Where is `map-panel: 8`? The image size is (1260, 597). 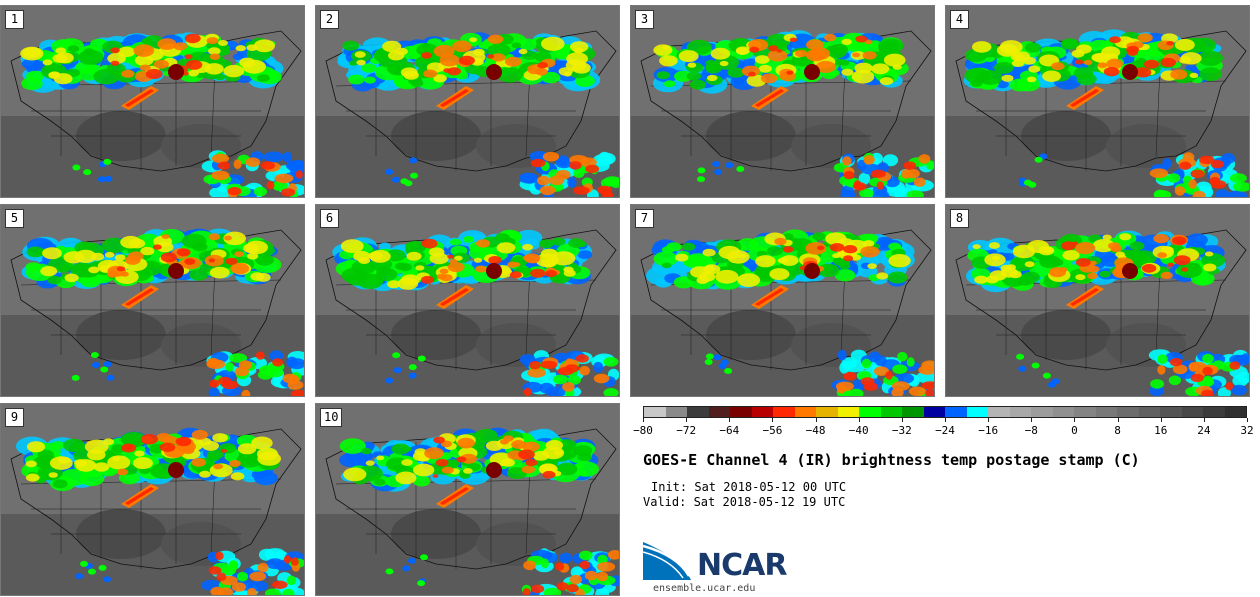 map-panel: 8 is located at coordinates (1097, 300).